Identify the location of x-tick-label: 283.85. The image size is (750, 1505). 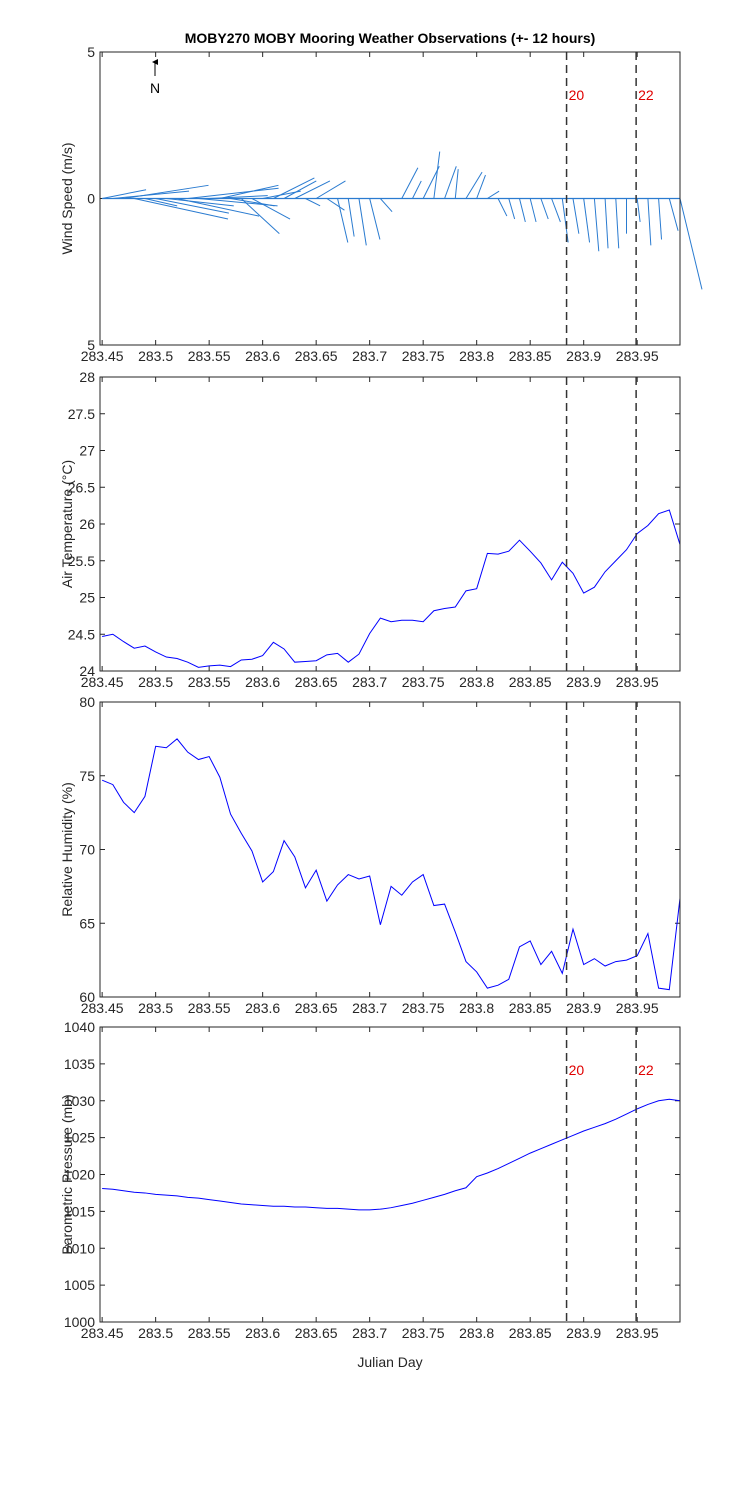
(530, 356).